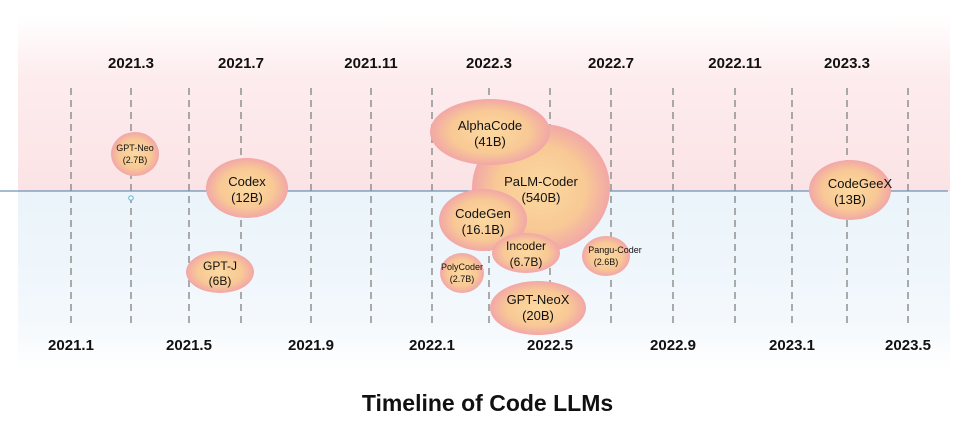 The image size is (975, 440). What do you see at coordinates (860, 183) in the screenshot?
I see `model-name: CodeGeeX` at bounding box center [860, 183].